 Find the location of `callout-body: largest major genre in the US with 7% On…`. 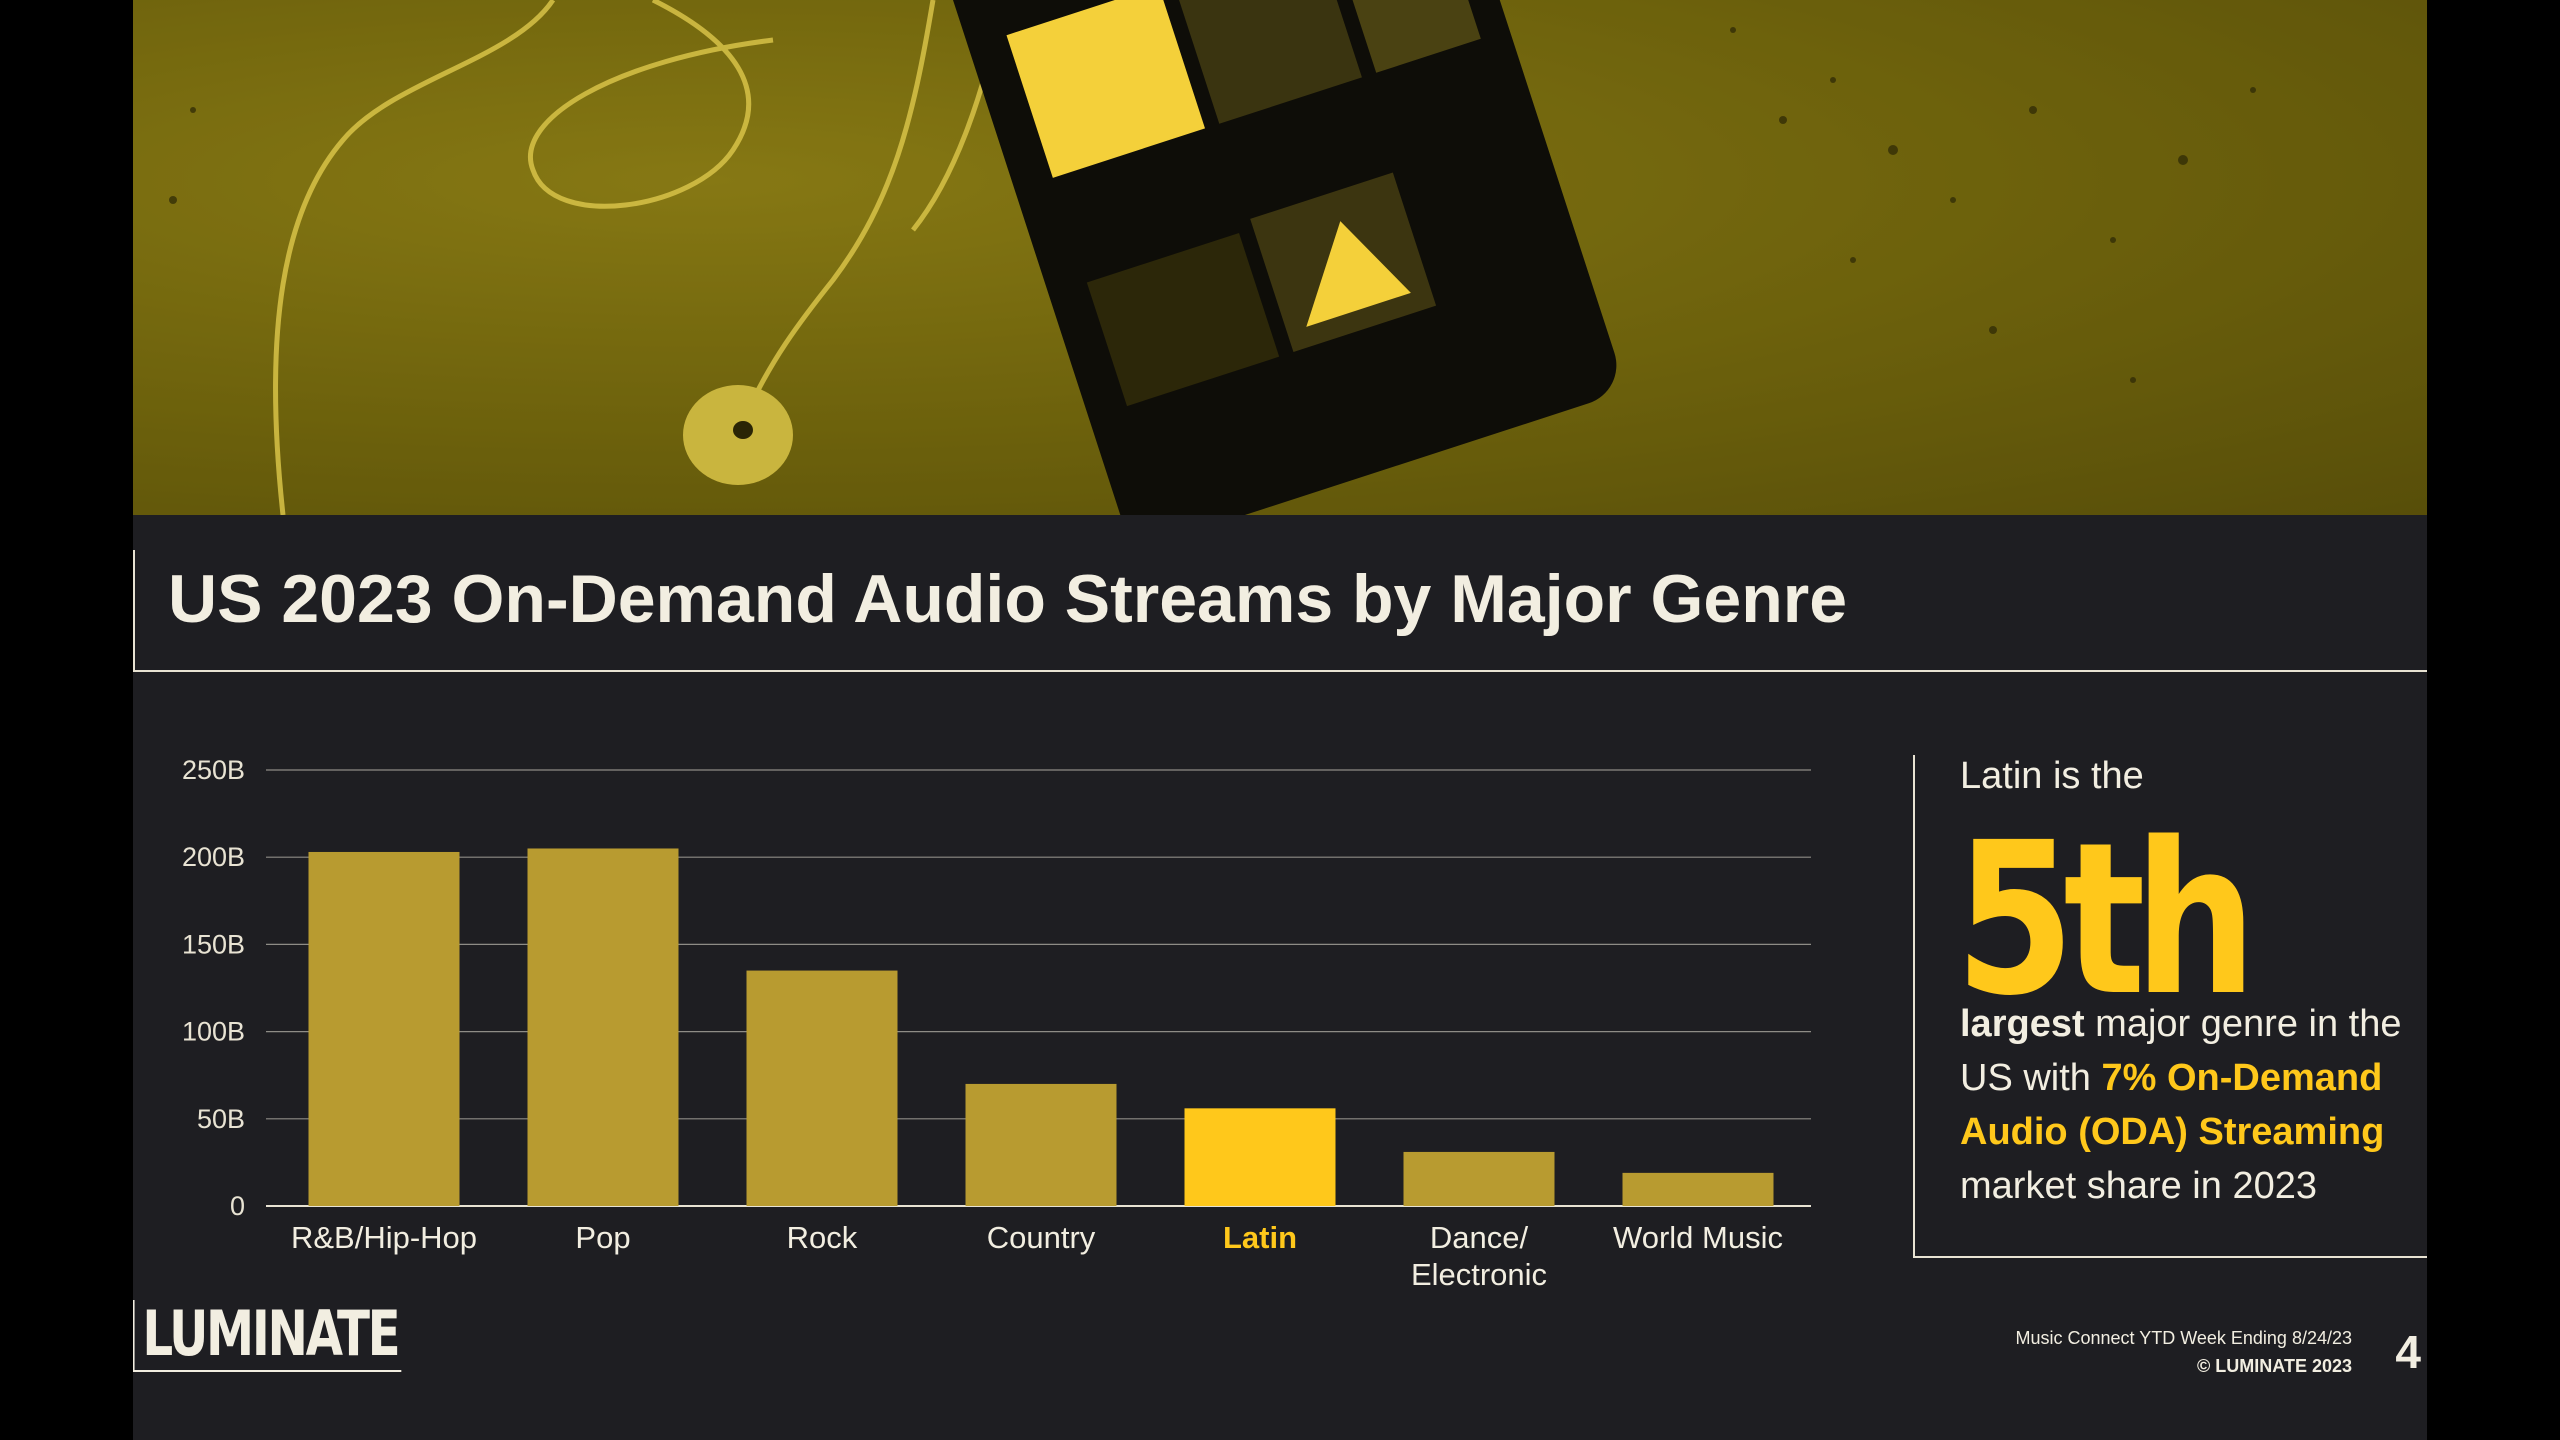

callout-body: largest major genre in the US with 7% On… is located at coordinates (2193, 1105).